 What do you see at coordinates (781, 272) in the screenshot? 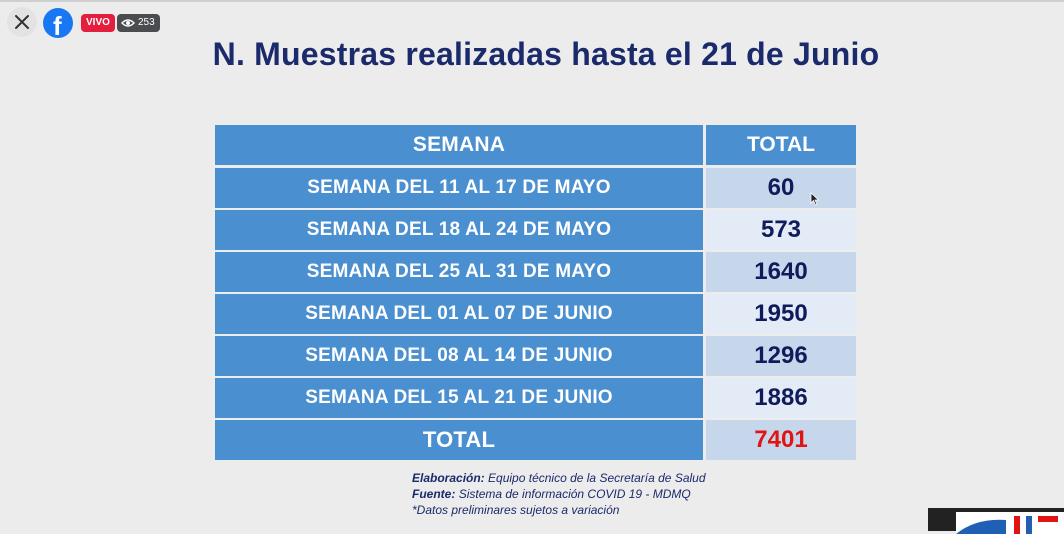
I see `week-total: 1640` at bounding box center [781, 272].